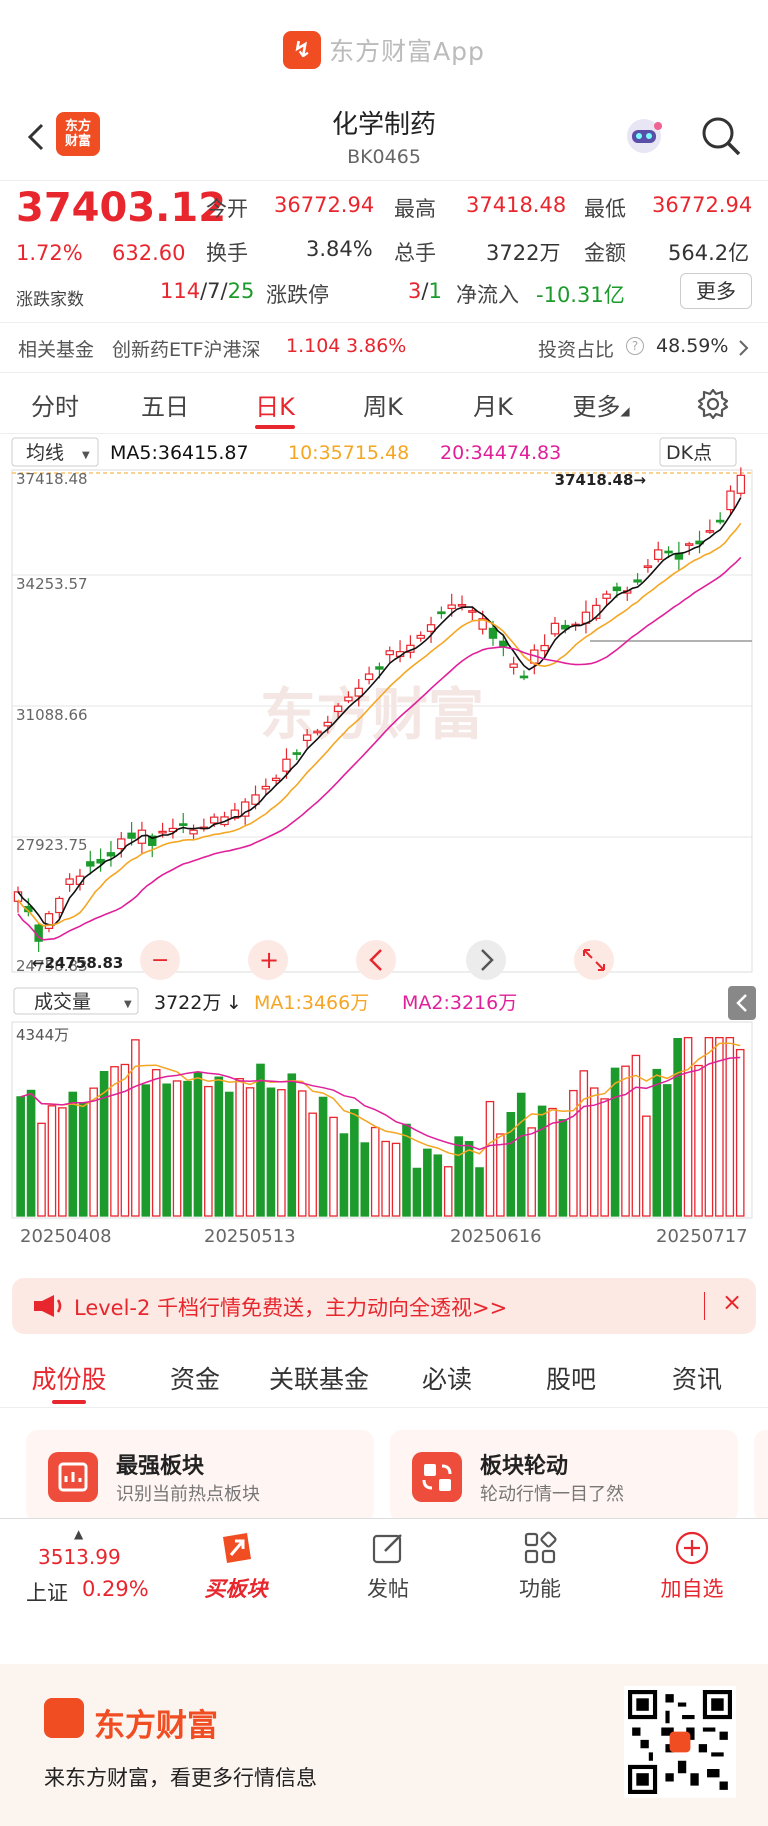 Image resolution: width=768 pixels, height=1826 pixels. I want to click on minus-icon: −, so click(160, 960).